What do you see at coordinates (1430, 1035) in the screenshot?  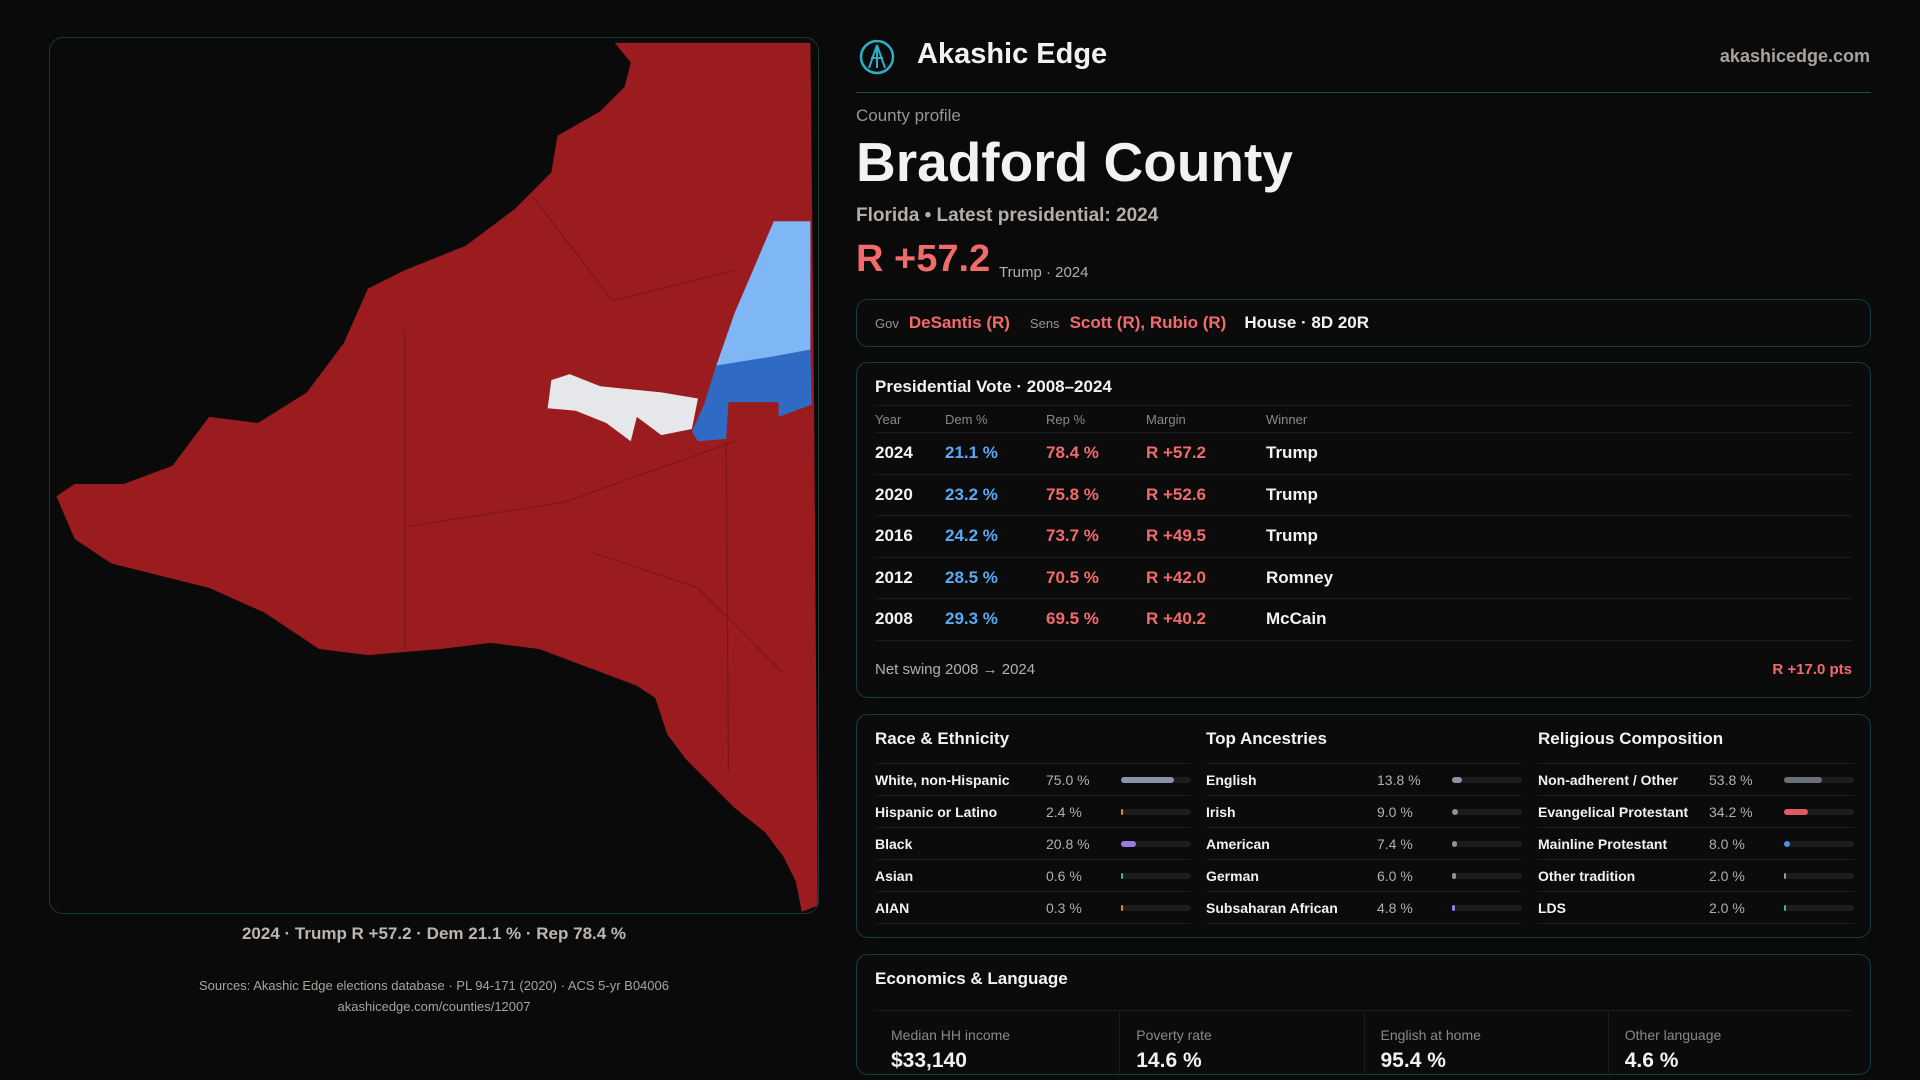 I see `stat-label: English at home` at bounding box center [1430, 1035].